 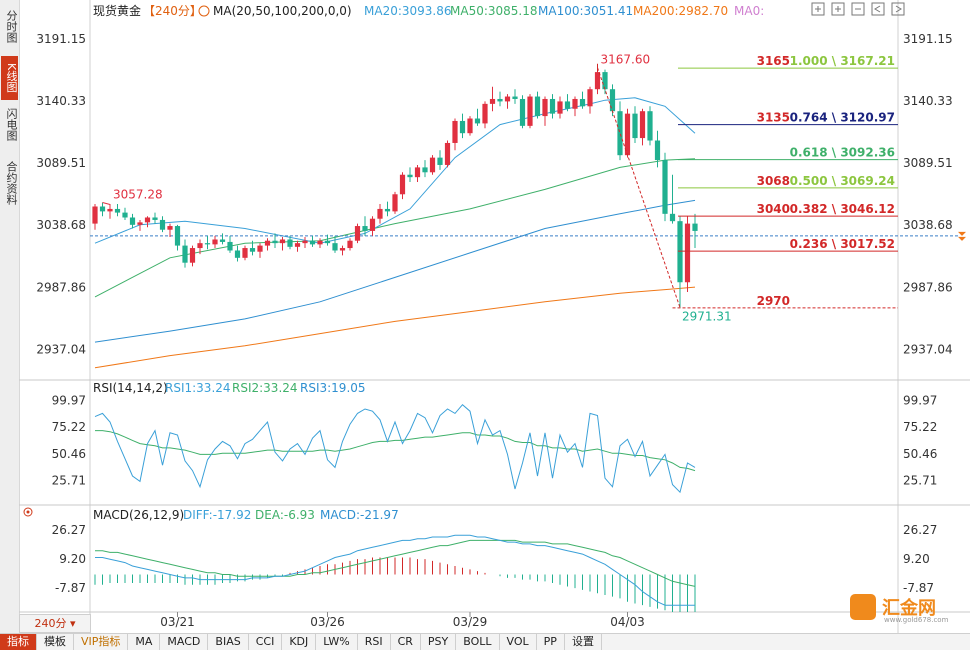 I want to click on price-tick-left: 3140.33, so click(x=61, y=101).